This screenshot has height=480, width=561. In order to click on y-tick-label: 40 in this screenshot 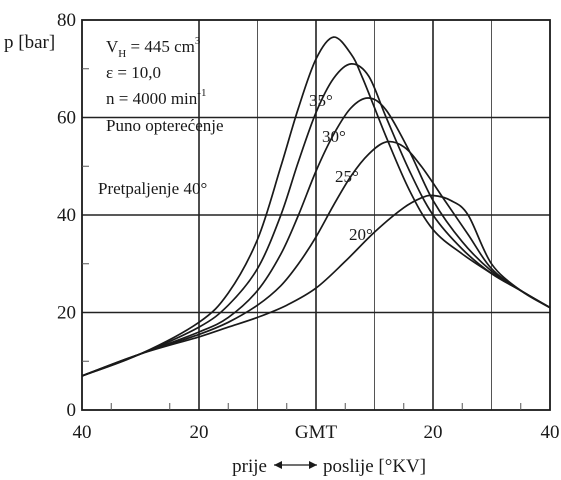, I will do `click(66, 215)`.